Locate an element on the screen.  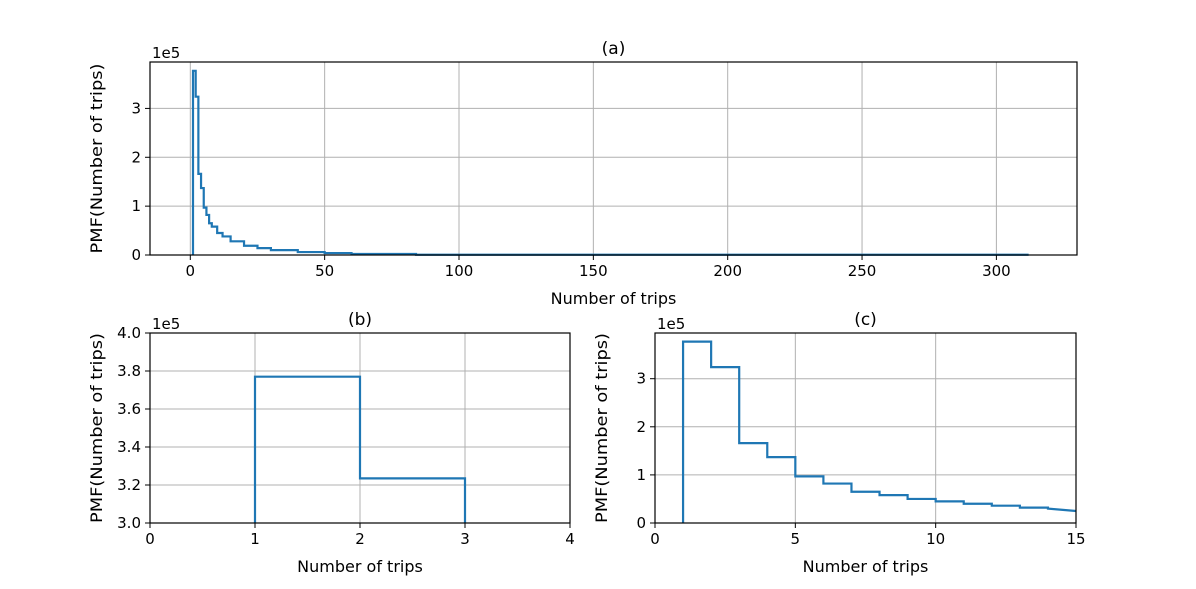
x-tick-label: 150 is located at coordinates (593, 271).